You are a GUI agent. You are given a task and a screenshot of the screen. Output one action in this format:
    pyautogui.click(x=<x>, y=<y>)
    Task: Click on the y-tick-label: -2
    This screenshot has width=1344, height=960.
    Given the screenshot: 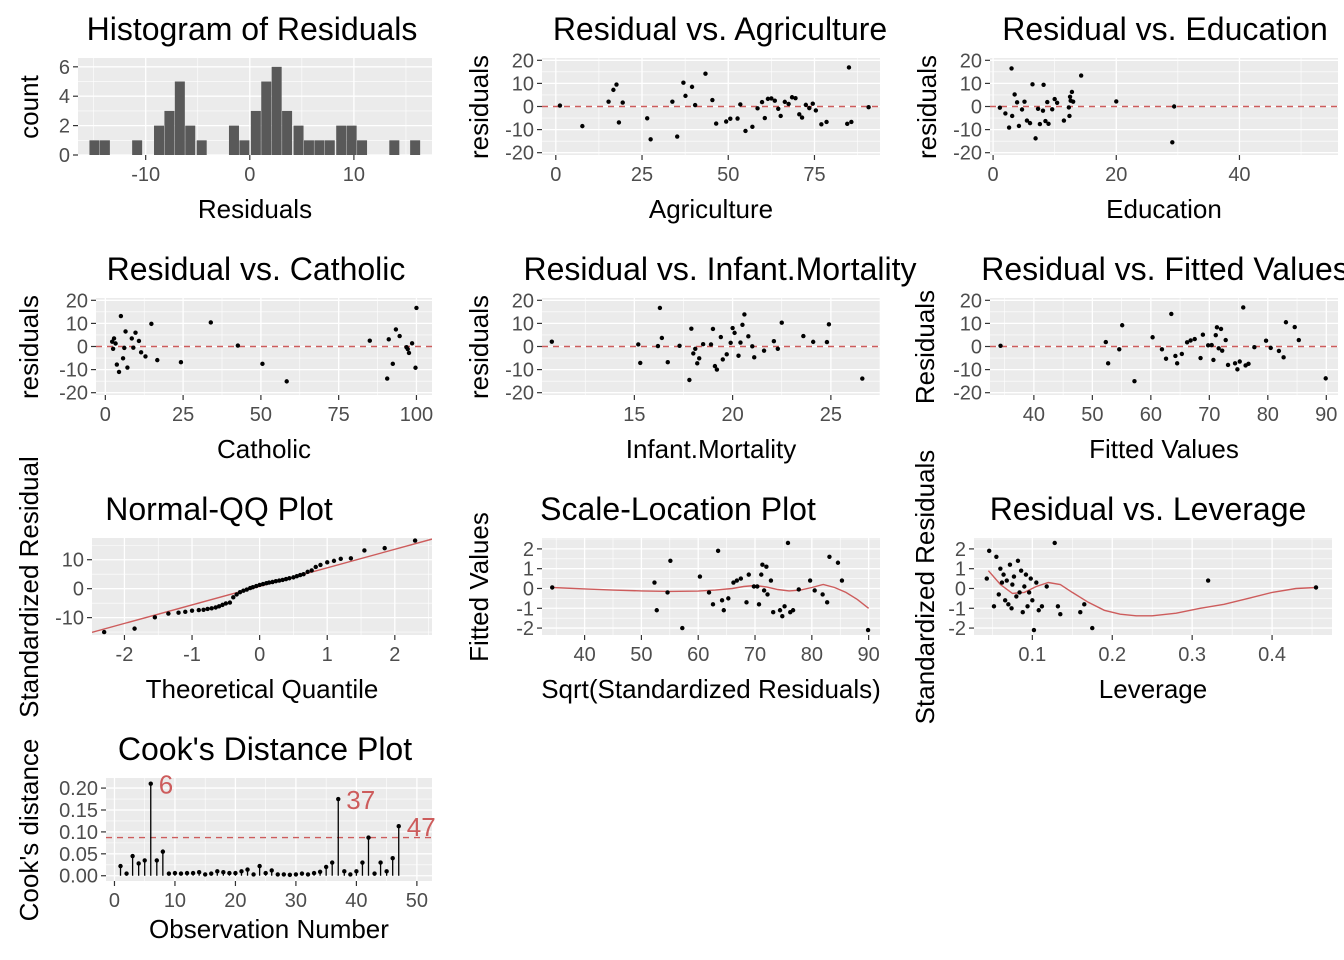 What is the action you would take?
    pyautogui.click(x=957, y=629)
    